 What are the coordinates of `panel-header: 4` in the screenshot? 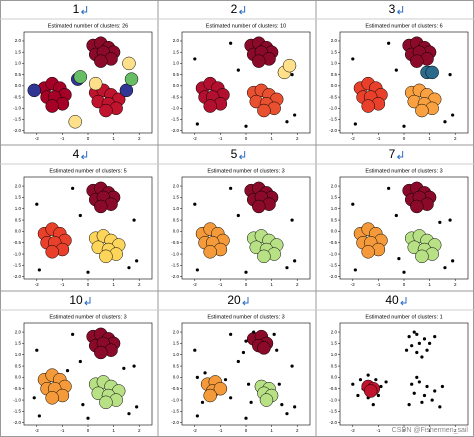 It's located at (76, 154).